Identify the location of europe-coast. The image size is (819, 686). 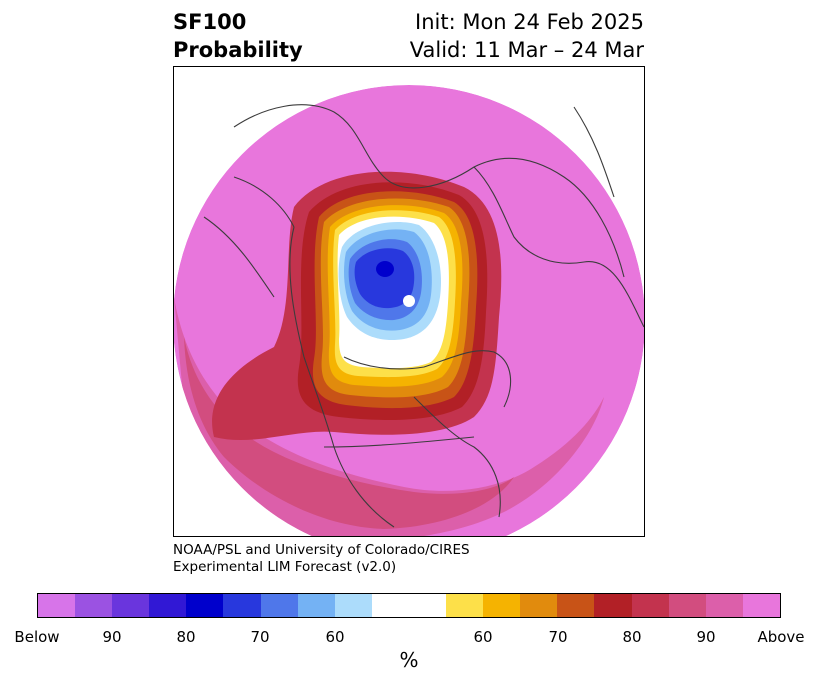
(558, 247).